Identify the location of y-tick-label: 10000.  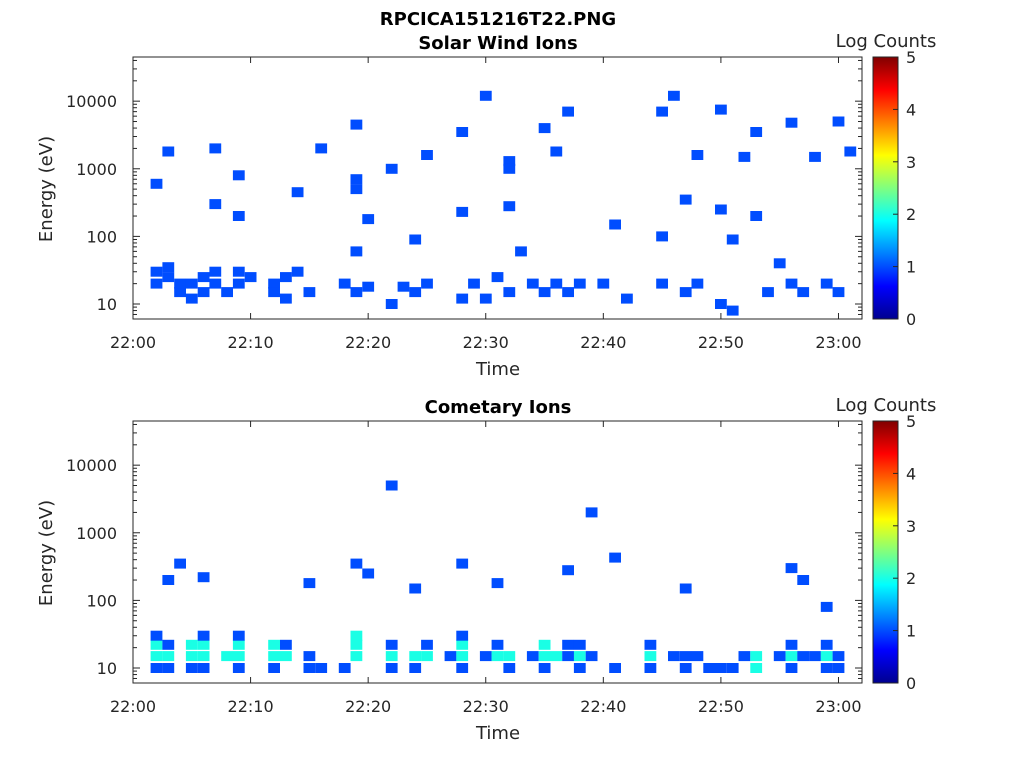
(91, 465).